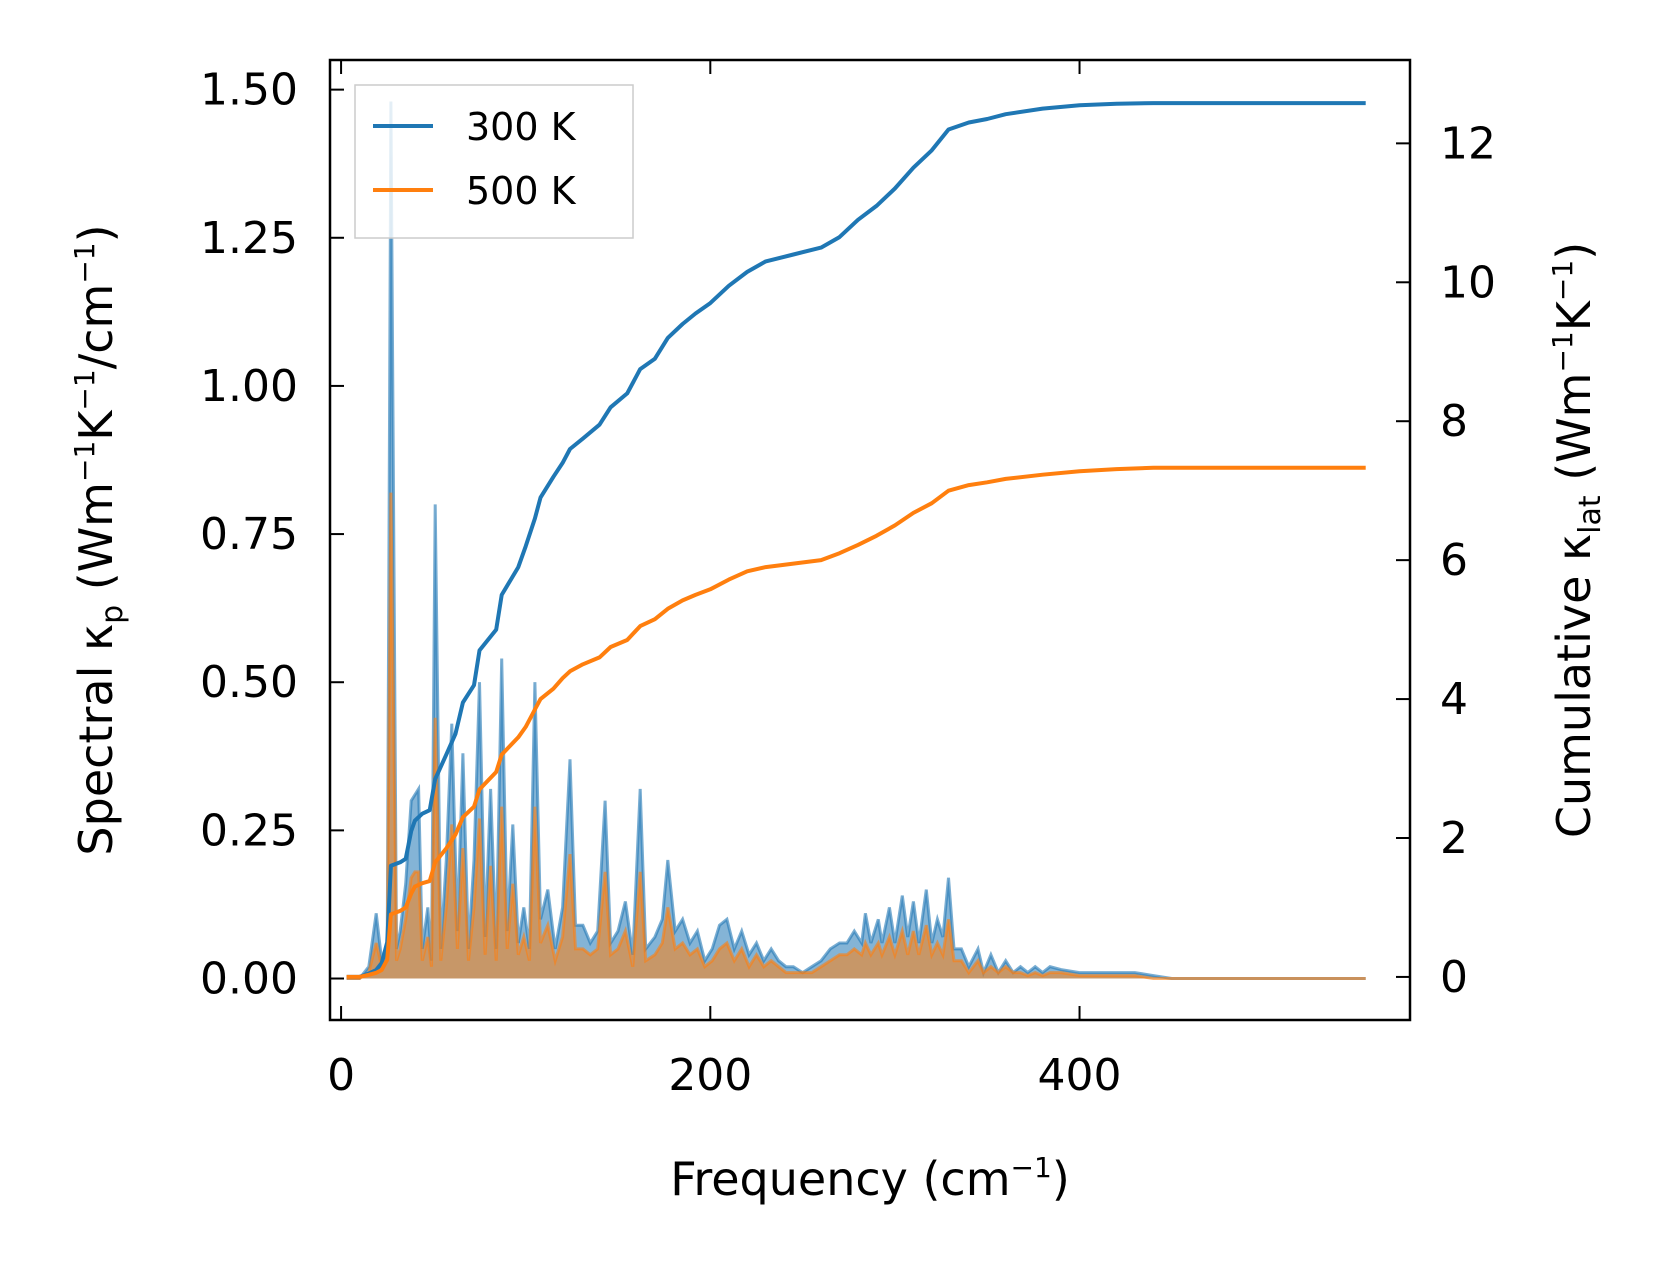  I want to click on x-tick-label: 200, so click(710, 1075).